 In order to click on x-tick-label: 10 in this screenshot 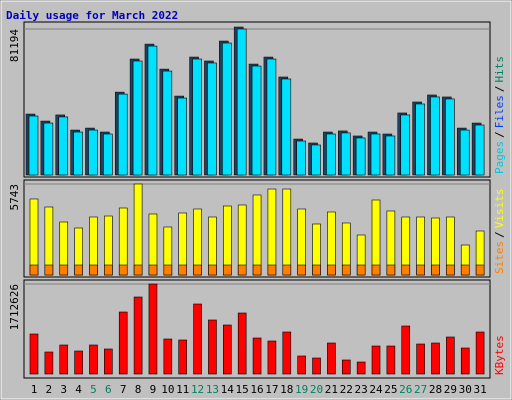, I will do `click(167, 389)`.